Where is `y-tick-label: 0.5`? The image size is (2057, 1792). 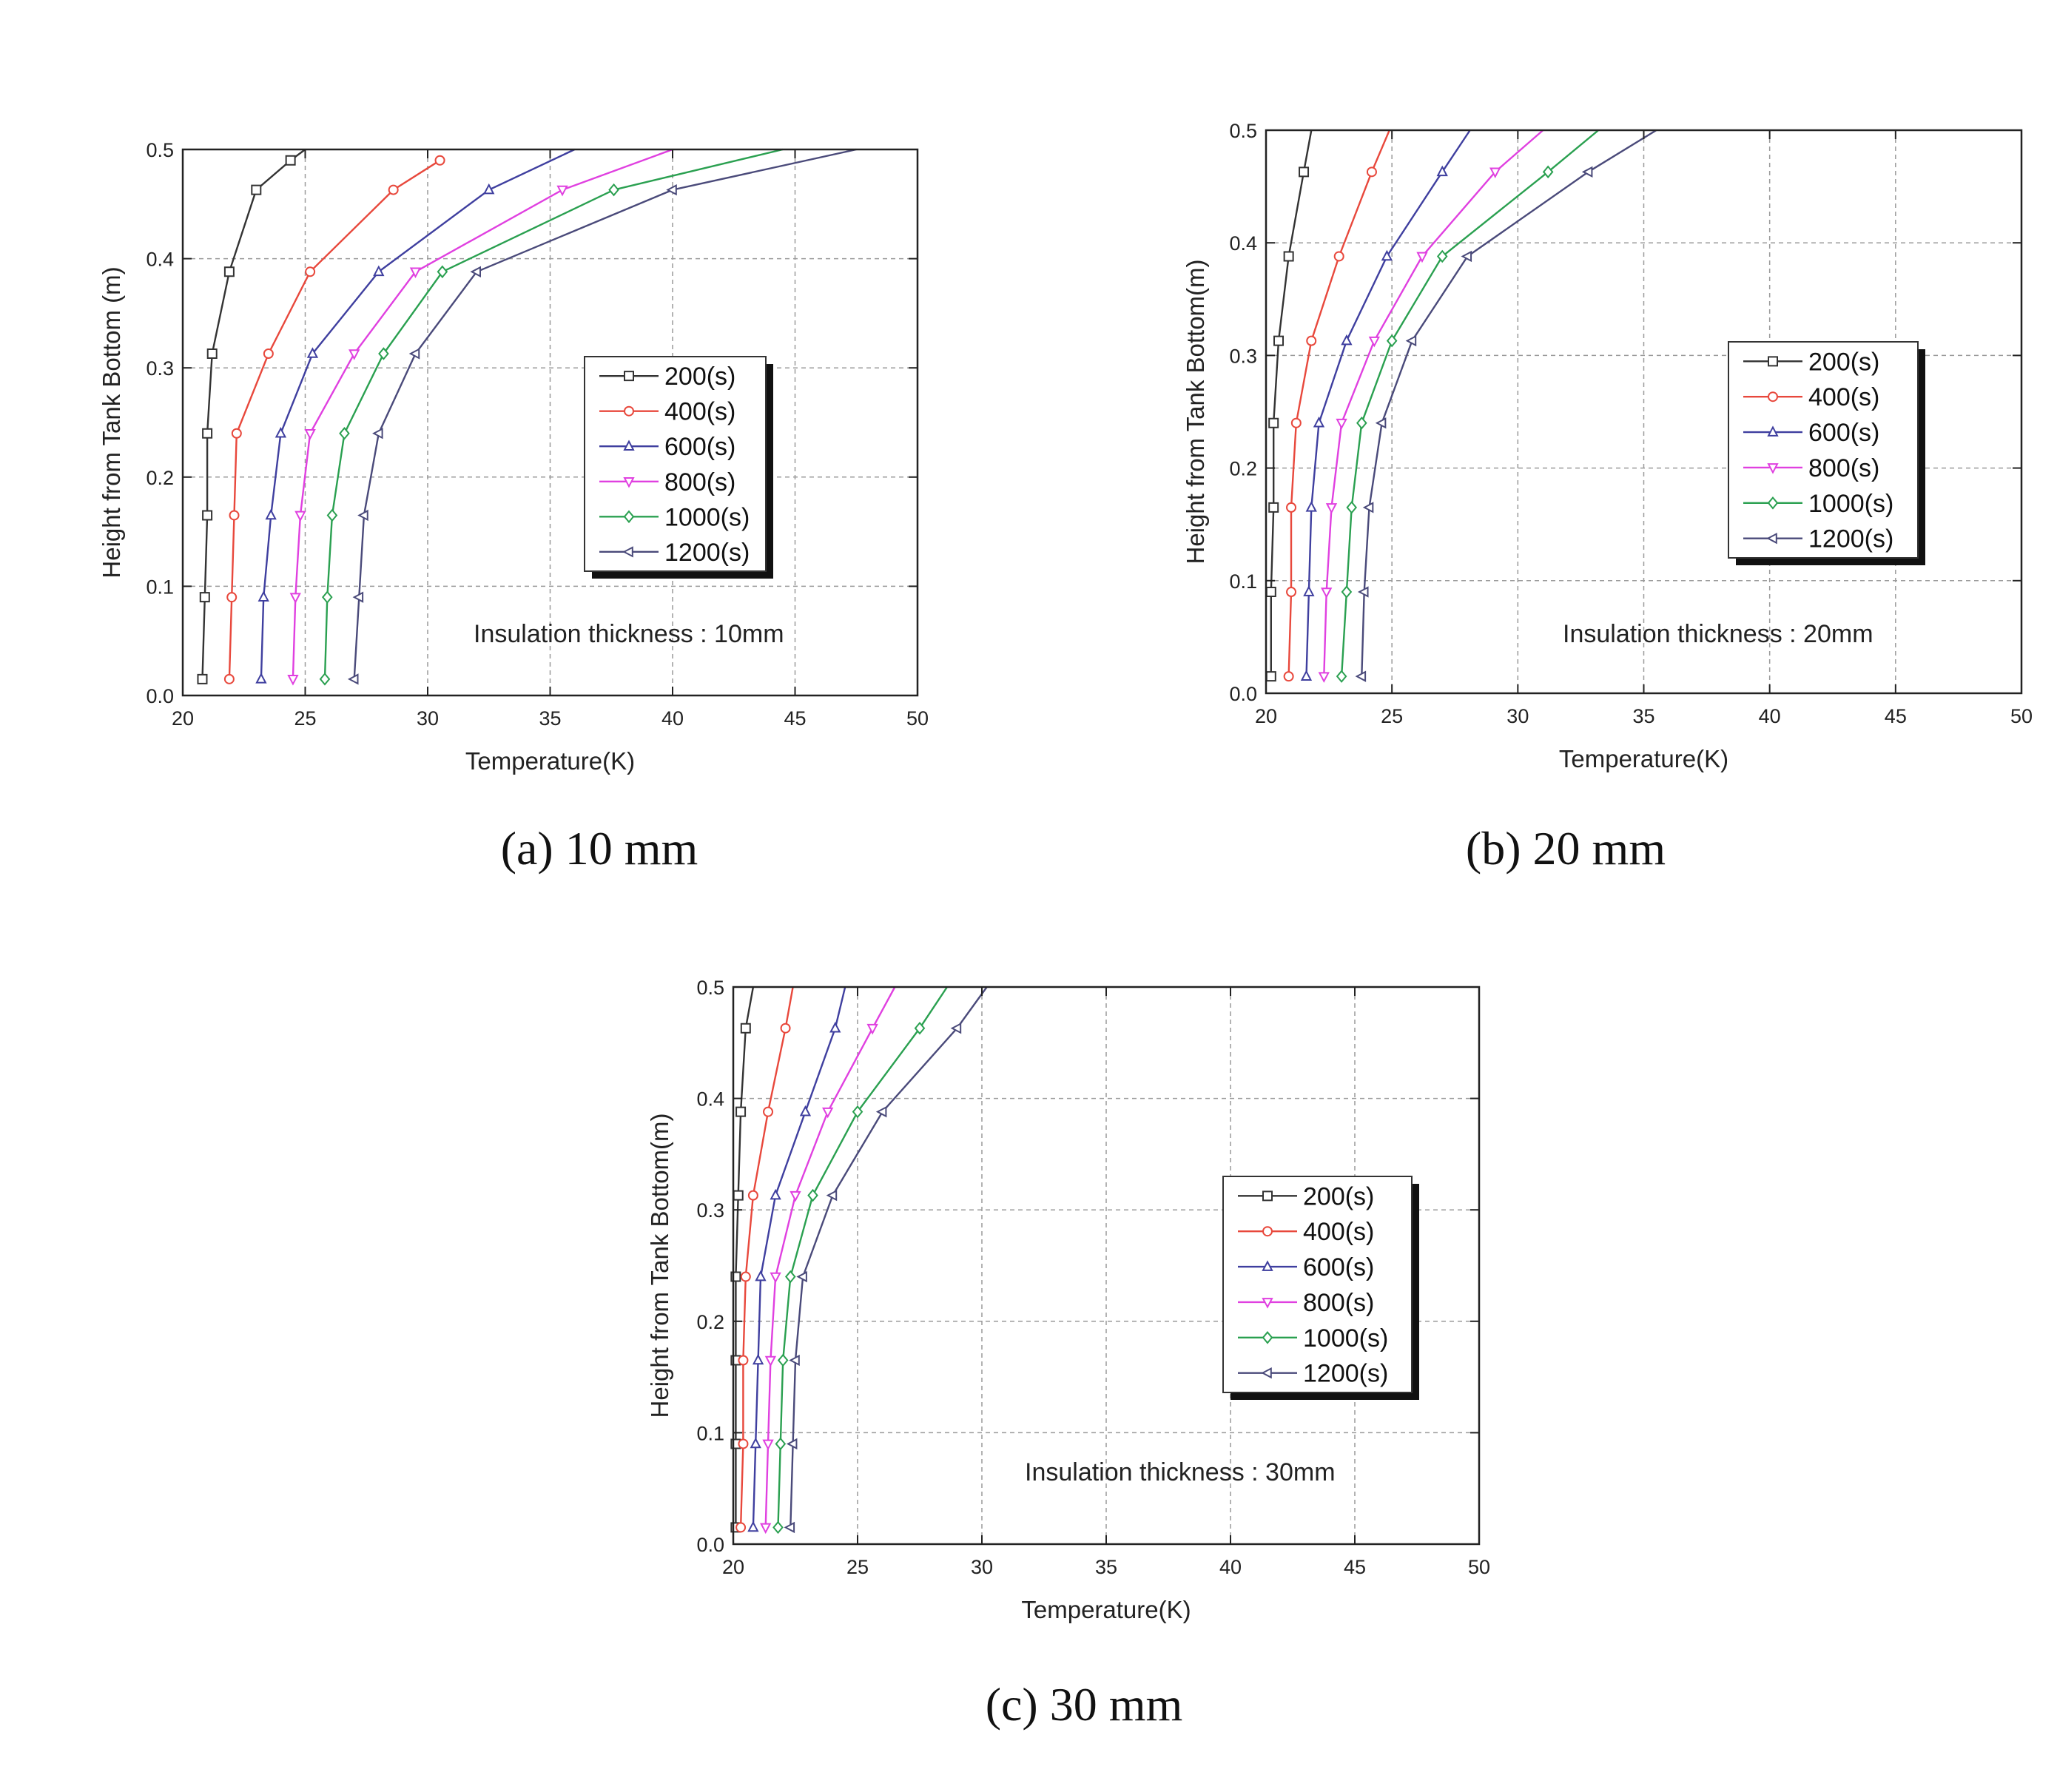 y-tick-label: 0.5 is located at coordinates (710, 988).